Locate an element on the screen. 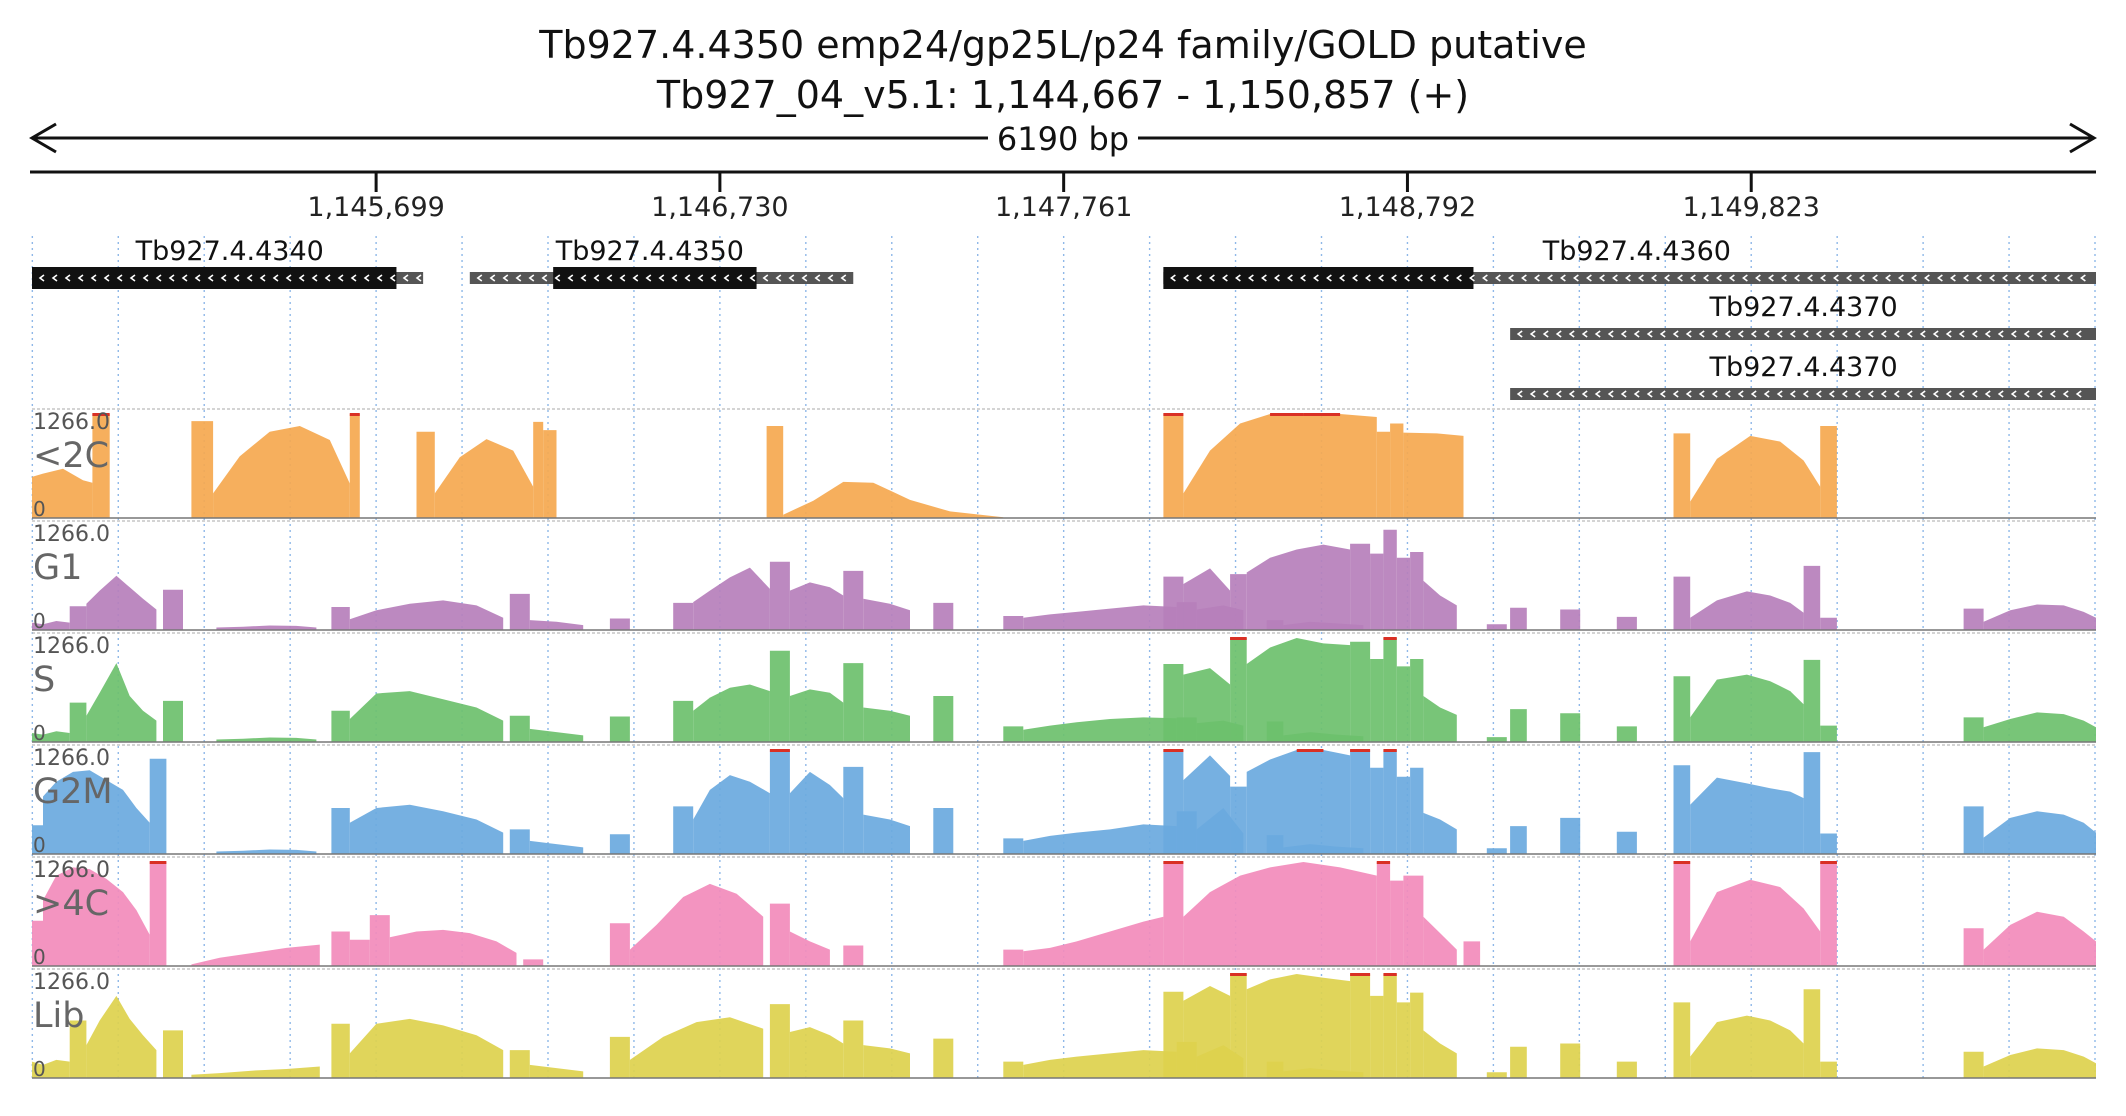 This screenshot has height=1116, width=2126. gene-cds-bar is located at coordinates (214, 278).